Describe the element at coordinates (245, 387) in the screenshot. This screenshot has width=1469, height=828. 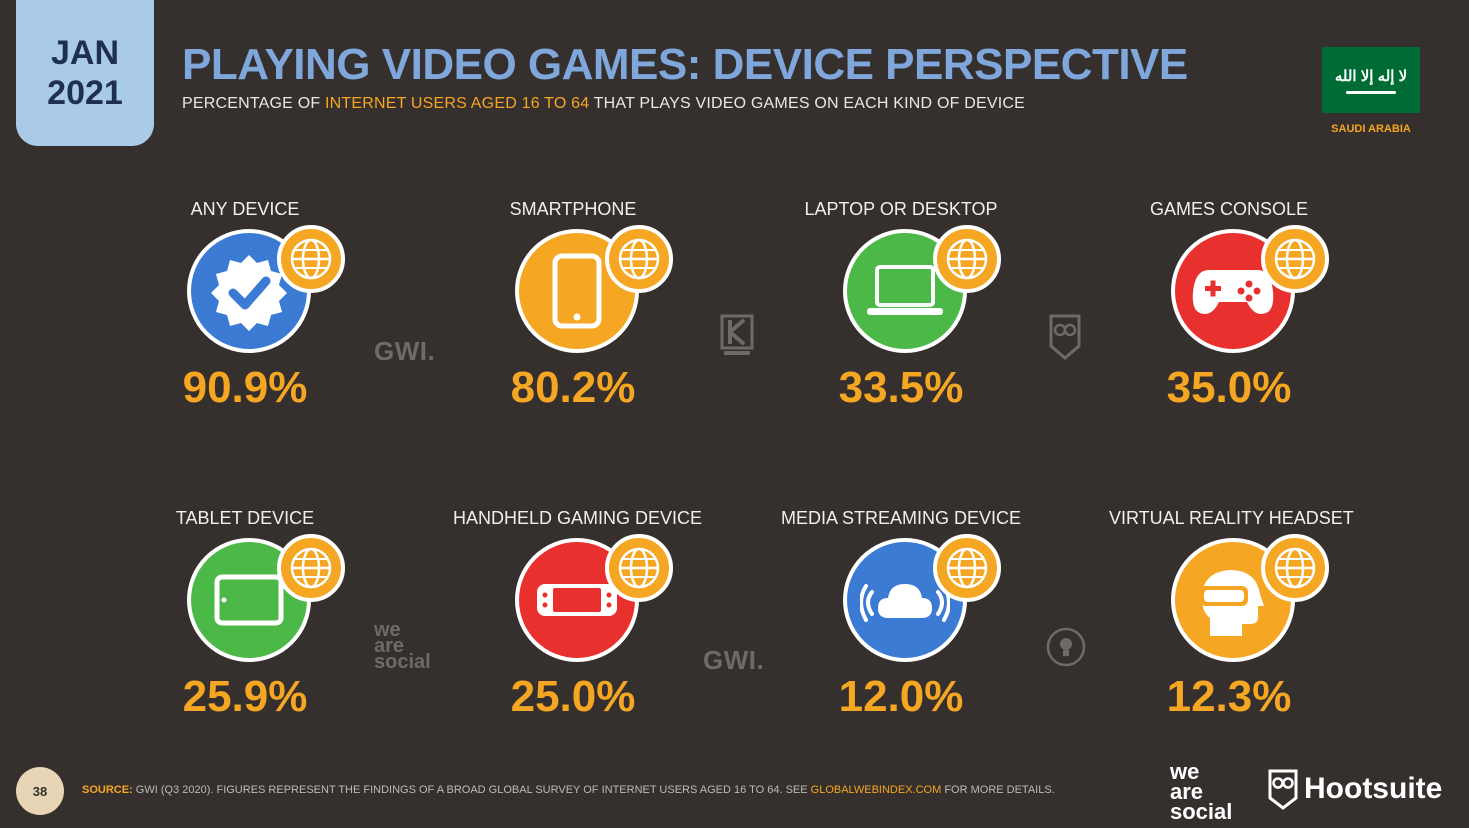
I see `device-value: 90.9%` at that location.